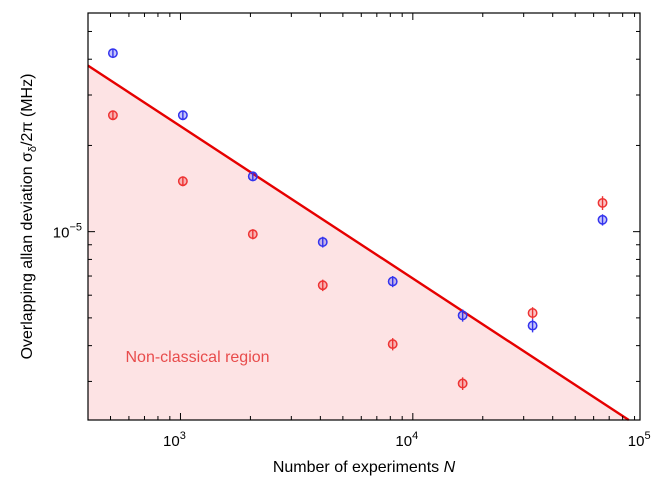 Image resolution: width=653 pixels, height=479 pixels. I want to click on y-tick-label: 10−5, so click(67, 232).